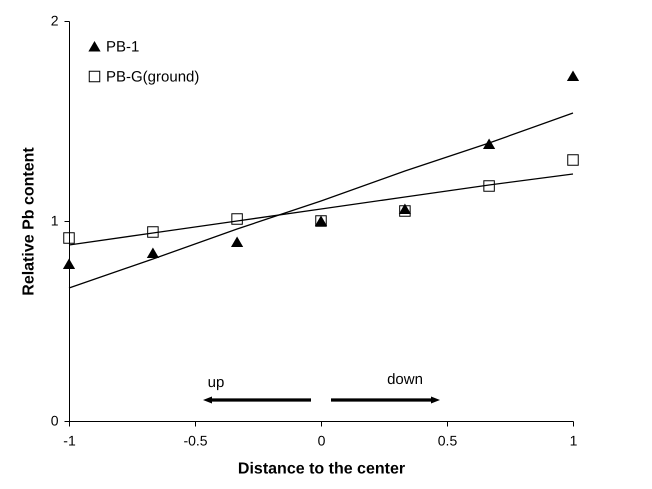  What do you see at coordinates (322, 440) in the screenshot?
I see `x-tick-label: 0` at bounding box center [322, 440].